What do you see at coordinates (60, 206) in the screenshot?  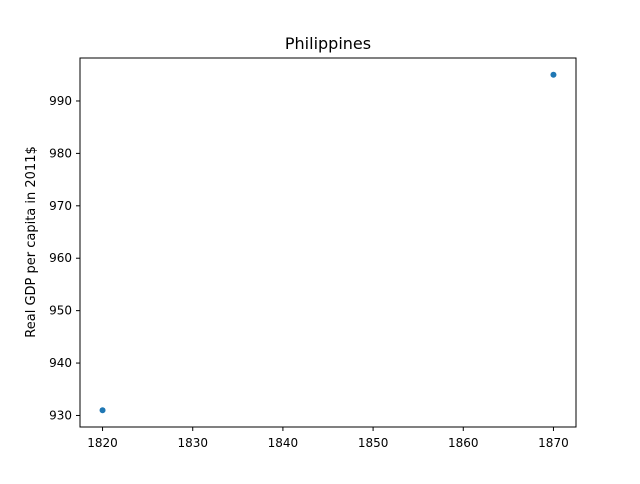 I see `y-tick-label: 970` at bounding box center [60, 206].